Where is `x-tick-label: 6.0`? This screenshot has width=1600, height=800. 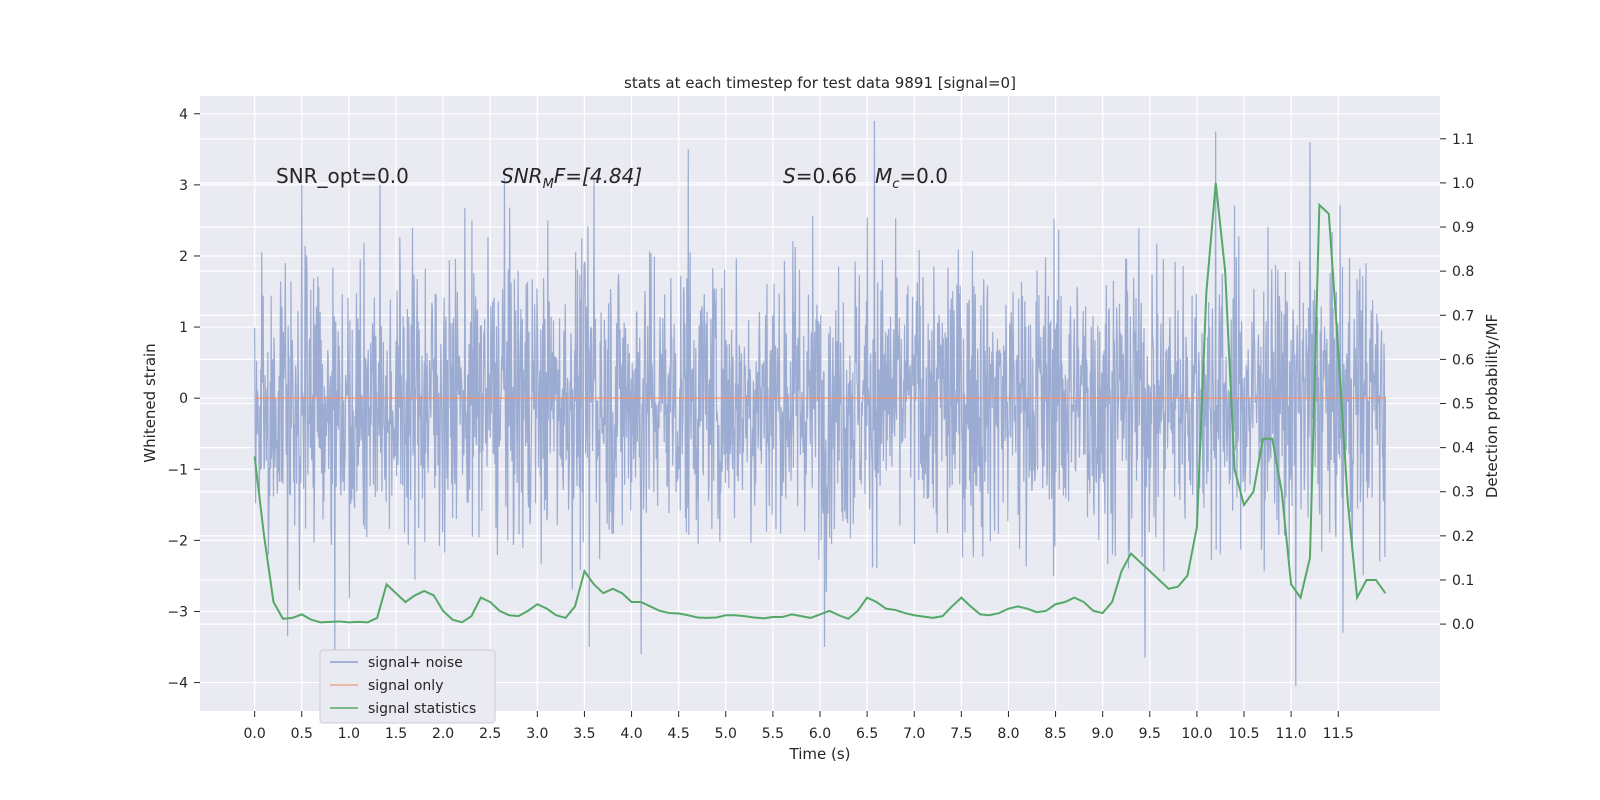 x-tick-label: 6.0 is located at coordinates (820, 734).